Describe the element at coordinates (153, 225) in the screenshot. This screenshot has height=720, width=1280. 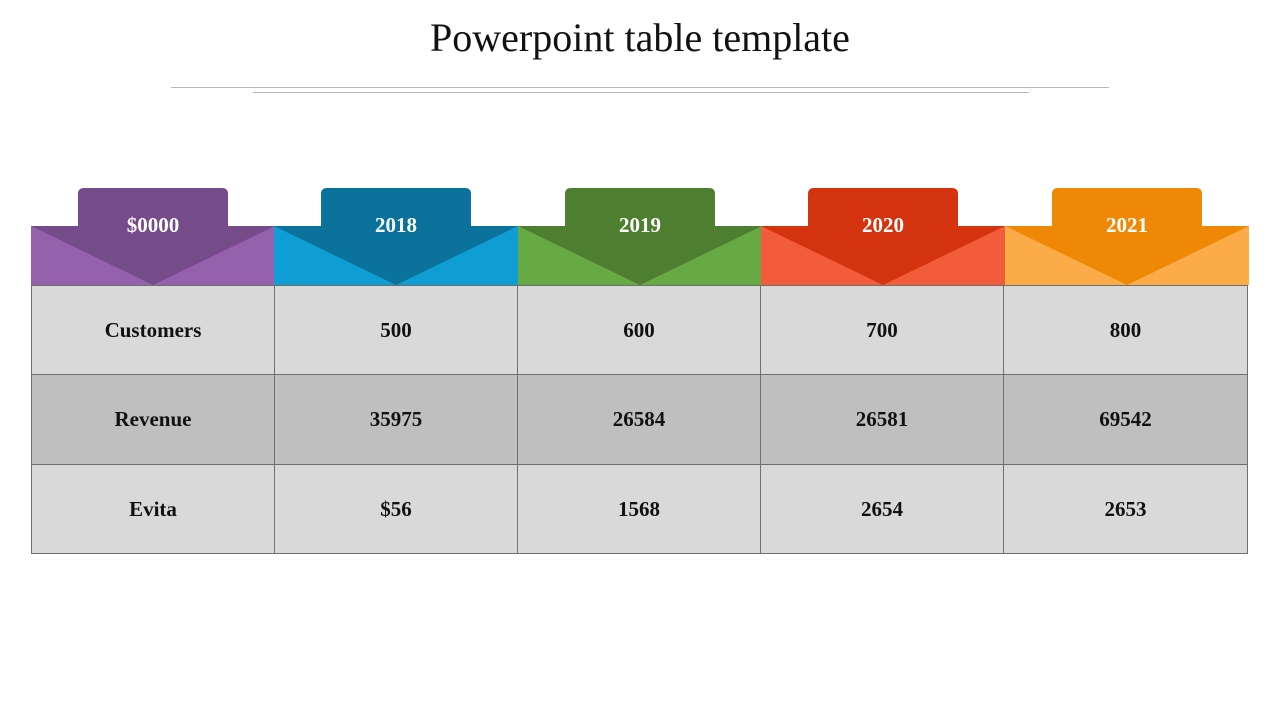
I see `column-header-label: $0000` at that location.